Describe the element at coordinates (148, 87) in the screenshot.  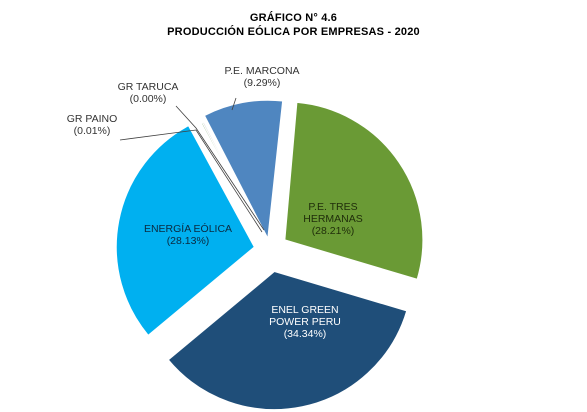
I see `slice-name: GR TARUCA` at that location.